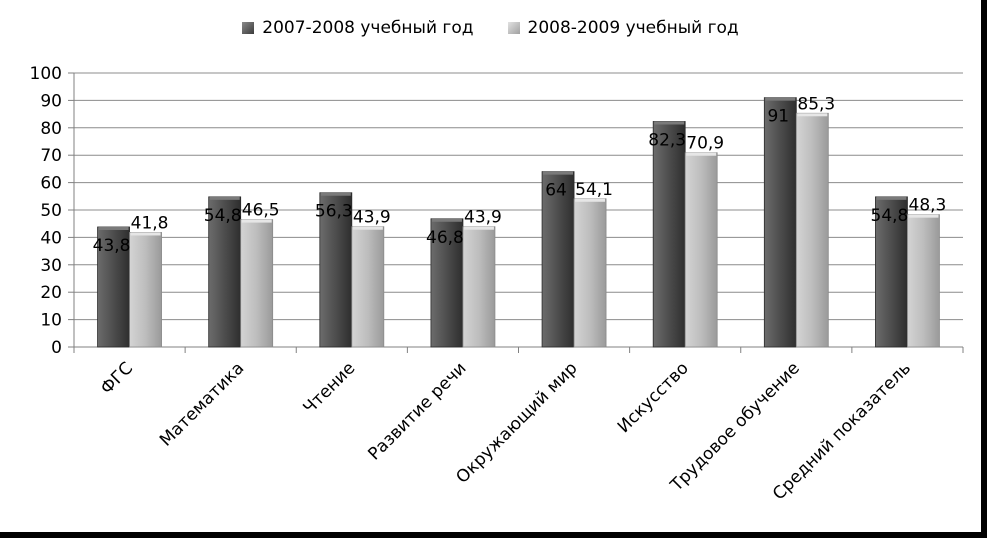 This screenshot has height=538, width=987. What do you see at coordinates (202, 404) in the screenshot?
I see `x-tick-label-1: Математика` at bounding box center [202, 404].